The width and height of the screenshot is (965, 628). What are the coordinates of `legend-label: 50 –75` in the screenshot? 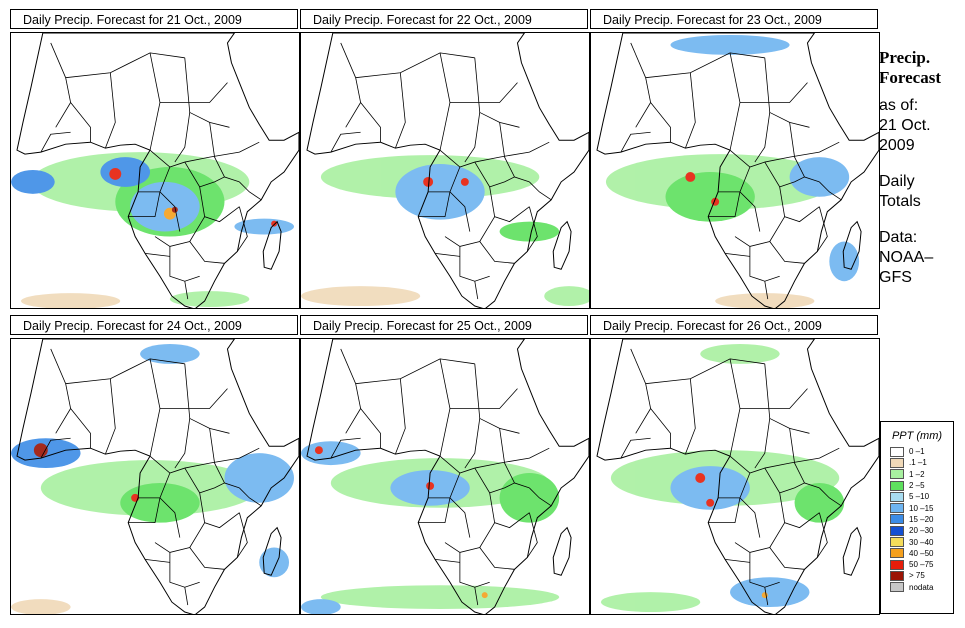 It's located at (921, 565).